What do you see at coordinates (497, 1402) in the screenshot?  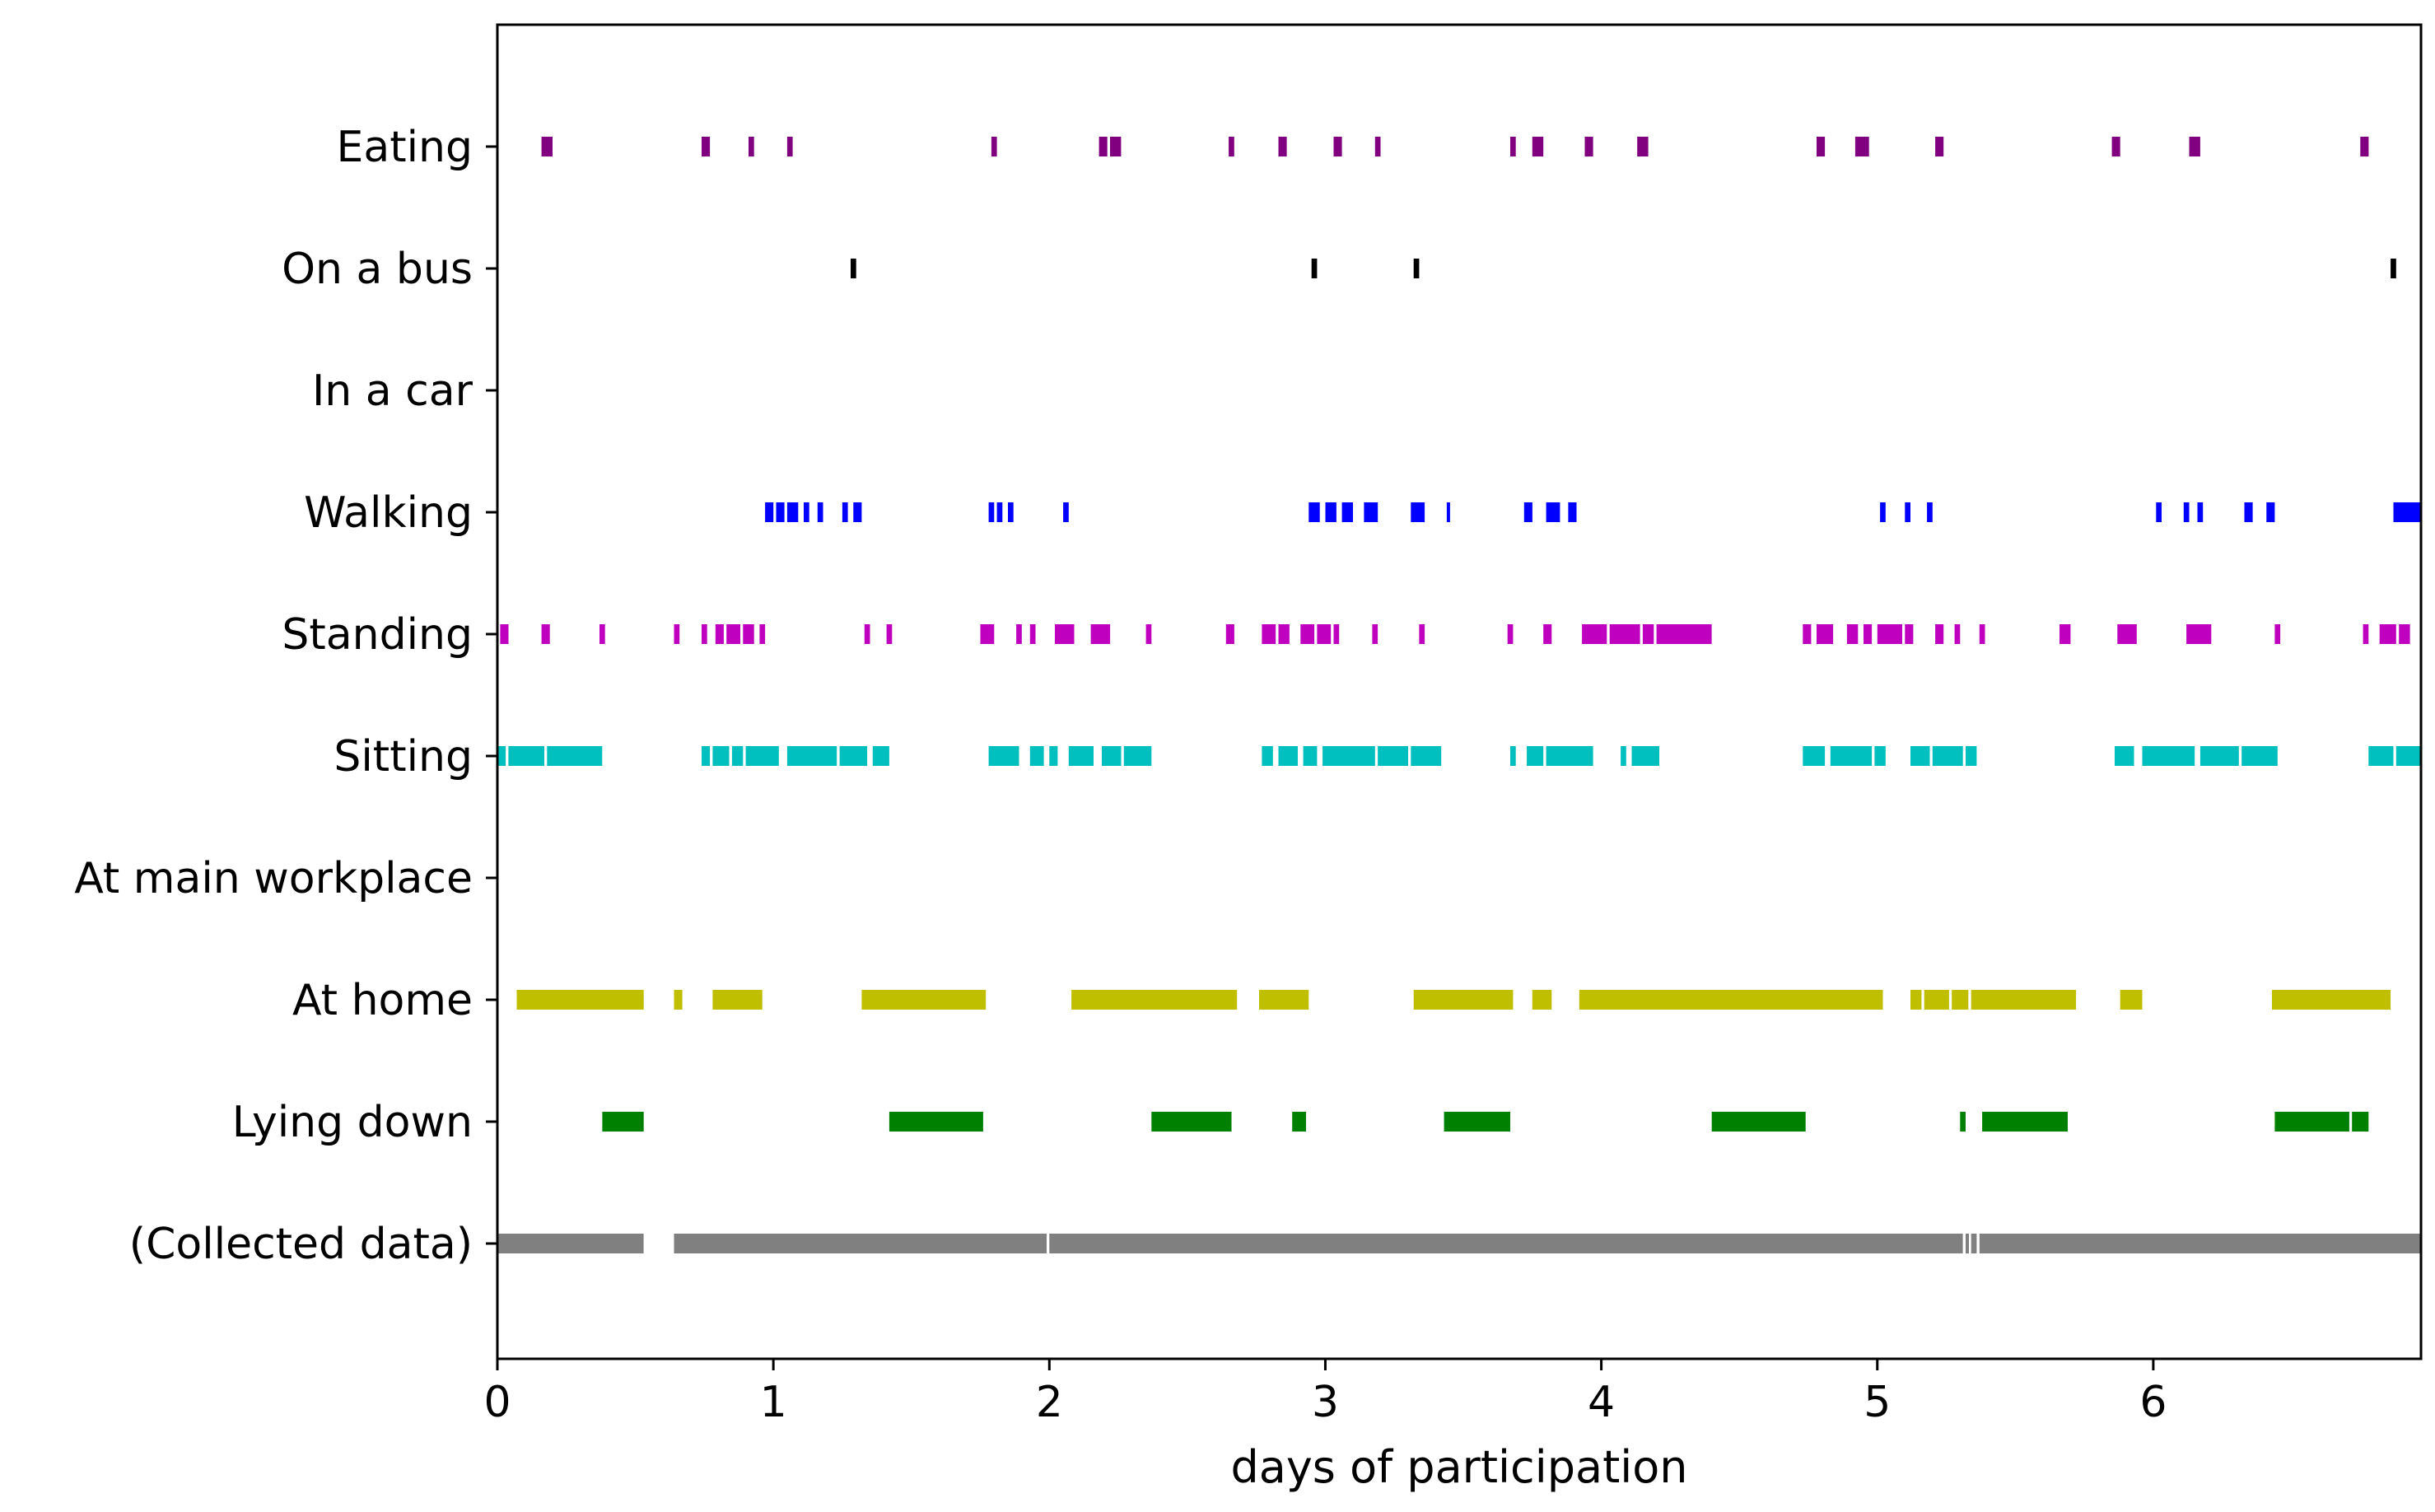 I see `x-tick-label-0: 0` at bounding box center [497, 1402].